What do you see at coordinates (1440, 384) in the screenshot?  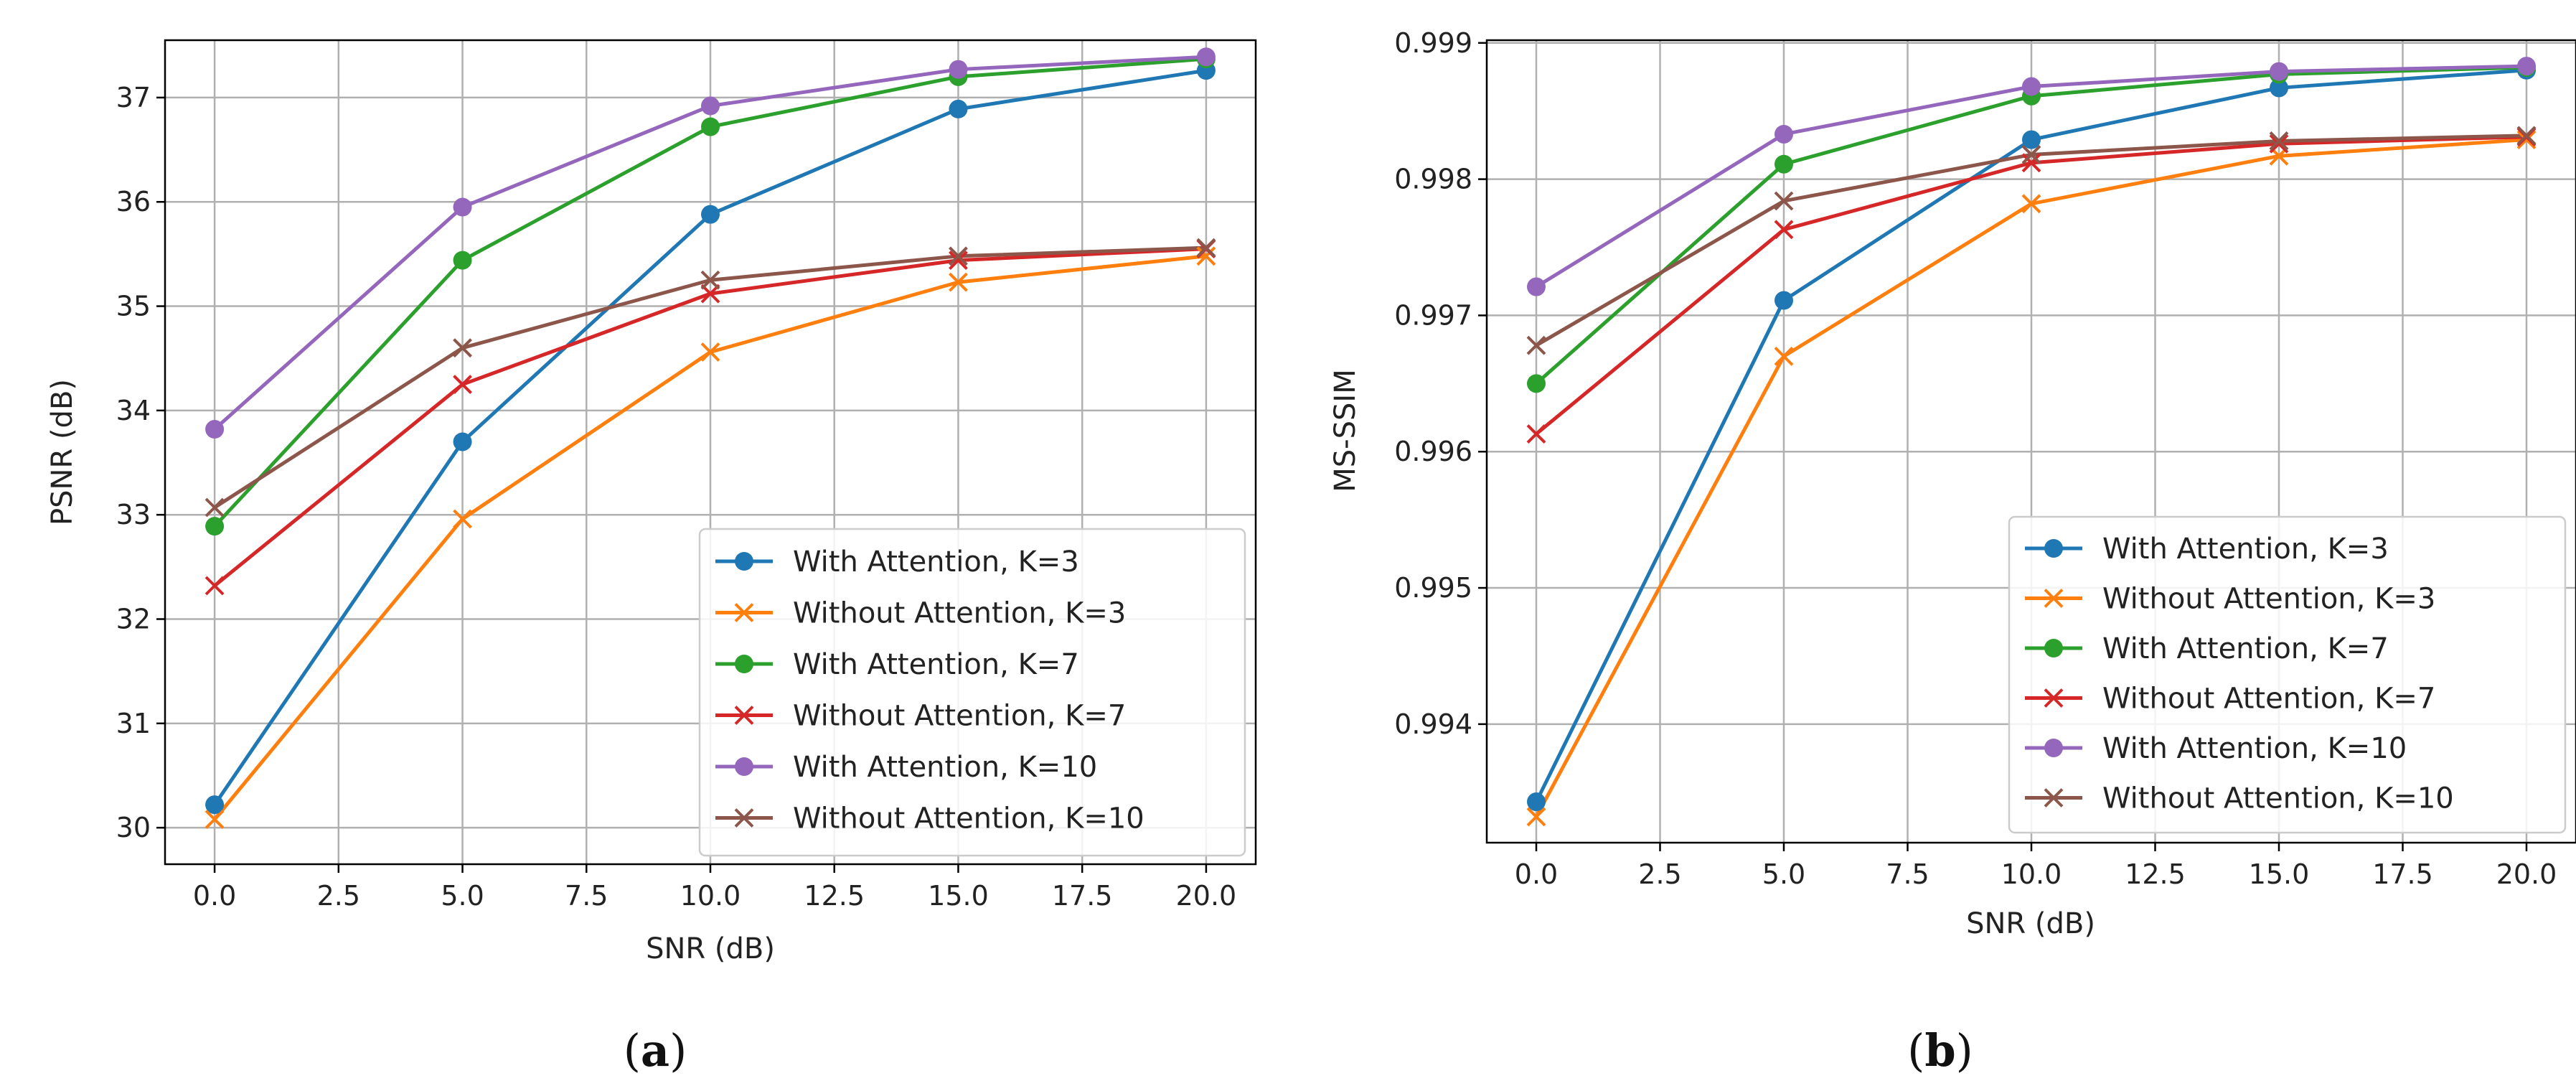 I see `panel-b-yticks: 0.994 0.995 0.996 0.997 0.998 0.999` at bounding box center [1440, 384].